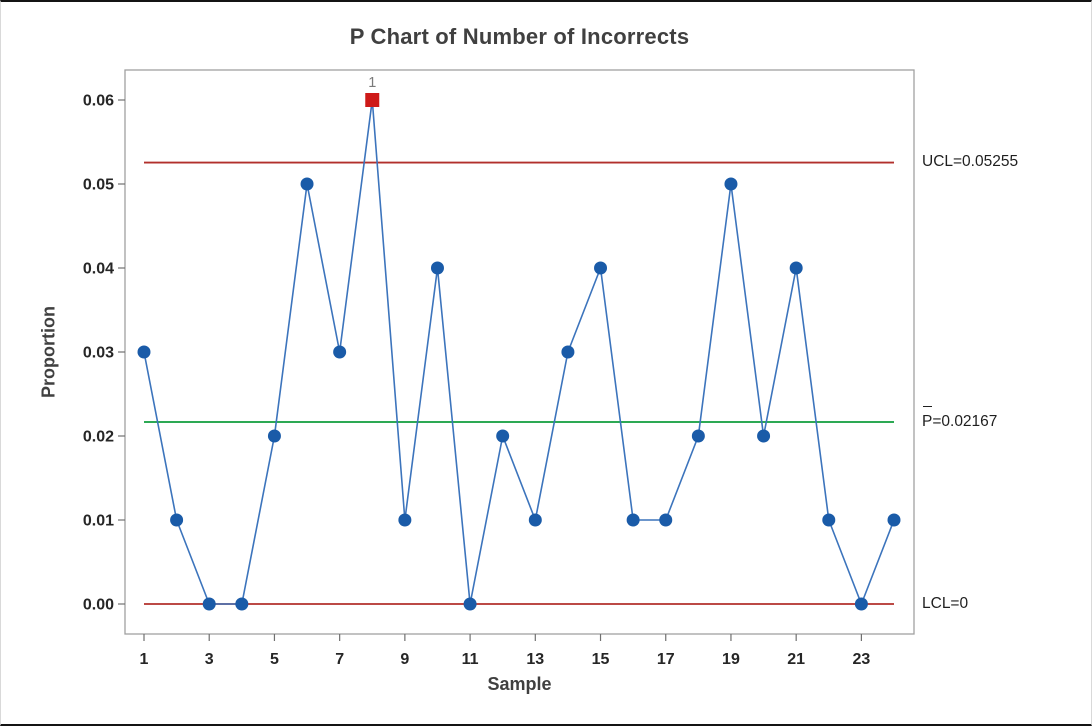 Image resolution: width=1092 pixels, height=726 pixels. Describe the element at coordinates (372, 83) in the screenshot. I see `ooc-point-flag: 1` at that location.